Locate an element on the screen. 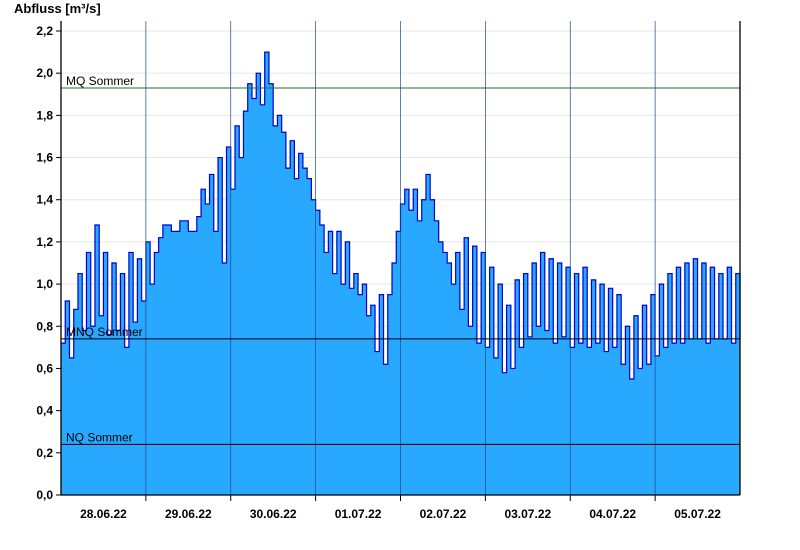  reference-label: MQ Sommer is located at coordinates (100, 81).